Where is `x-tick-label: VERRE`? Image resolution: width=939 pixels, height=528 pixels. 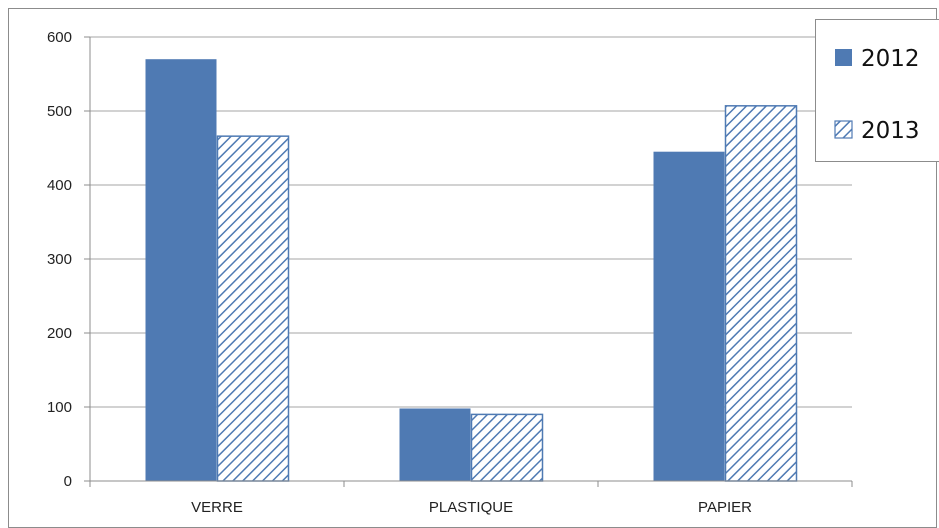
x-tick-label: VERRE is located at coordinates (217, 507).